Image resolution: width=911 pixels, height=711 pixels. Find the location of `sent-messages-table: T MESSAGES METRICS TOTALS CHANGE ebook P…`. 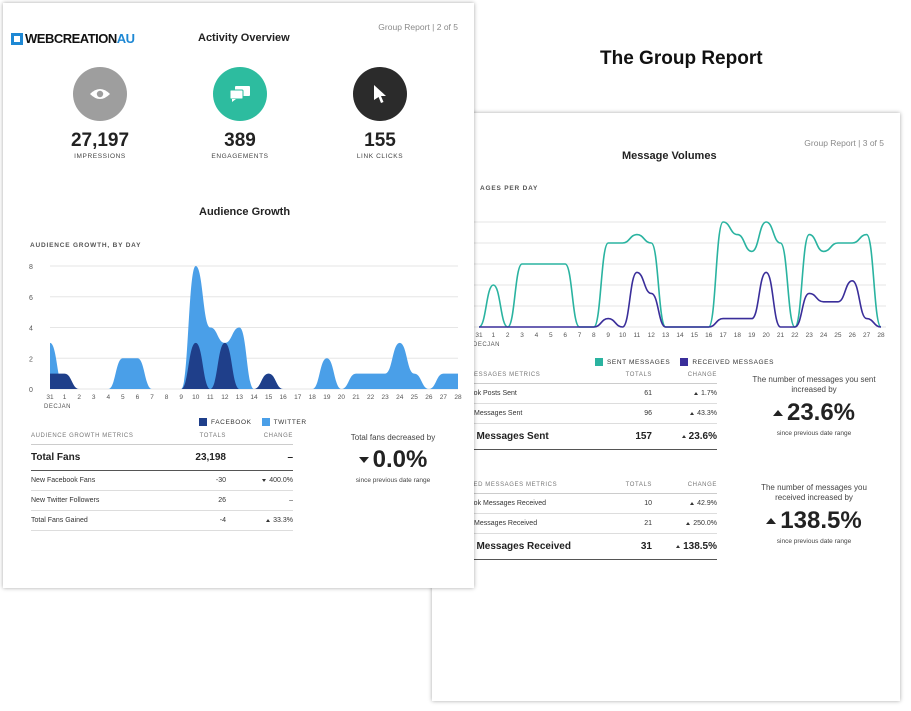

sent-messages-table: T MESSAGES METRICS TOTALS CHANGE ebook P… is located at coordinates (589, 411).